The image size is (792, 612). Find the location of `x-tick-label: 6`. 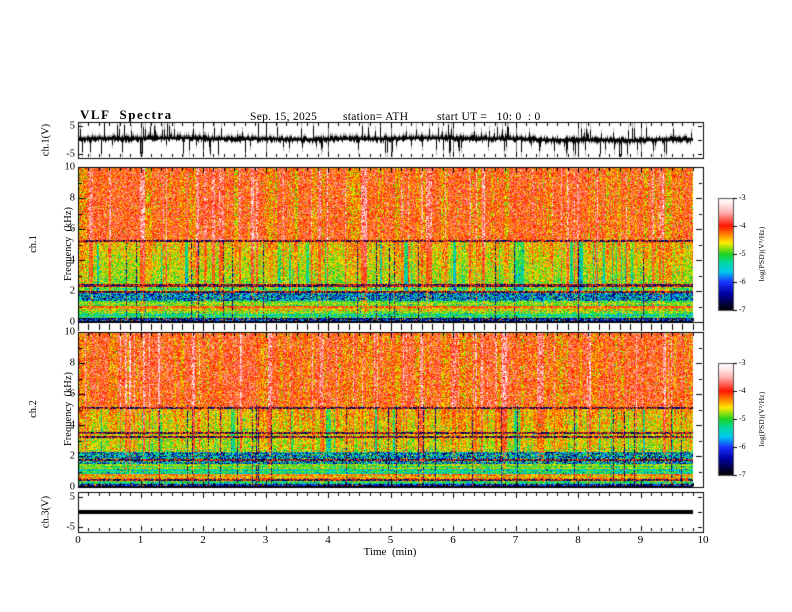

x-tick-label: 6 is located at coordinates (453, 540).